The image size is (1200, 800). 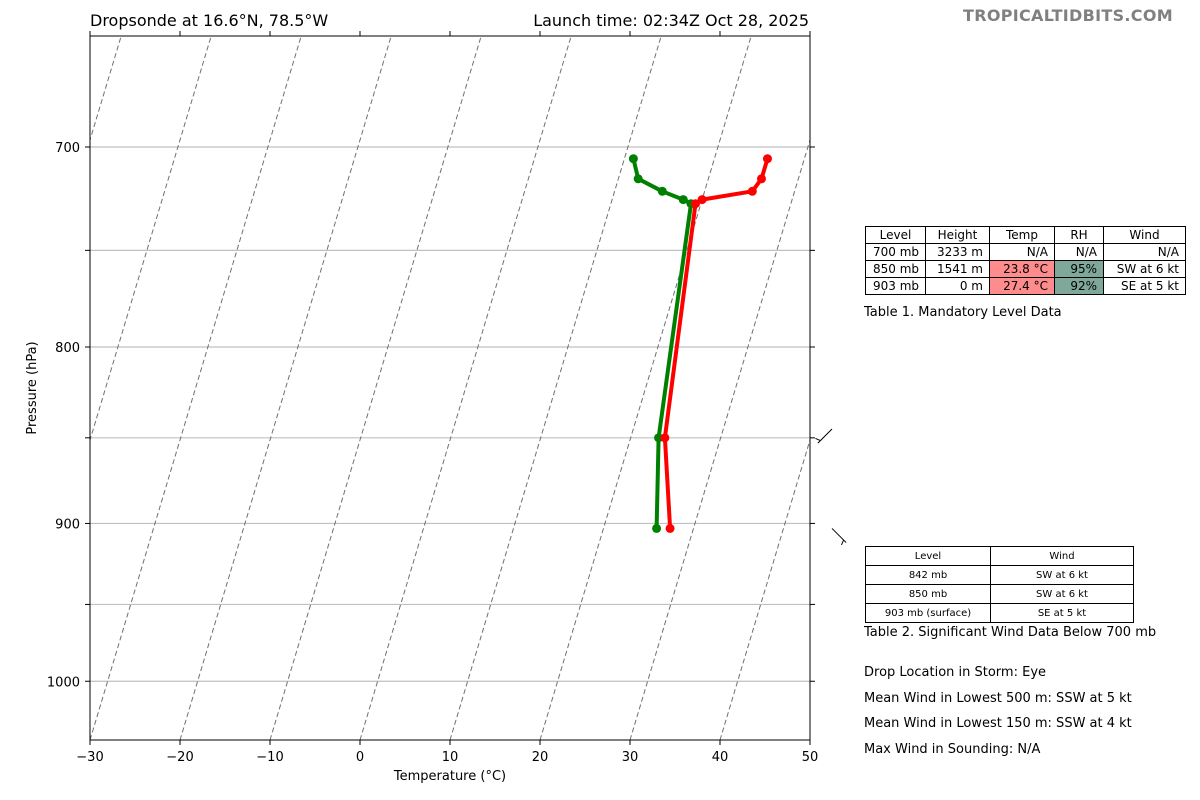 What do you see at coordinates (720, 757) in the screenshot?
I see `x-tick-label: 40` at bounding box center [720, 757].